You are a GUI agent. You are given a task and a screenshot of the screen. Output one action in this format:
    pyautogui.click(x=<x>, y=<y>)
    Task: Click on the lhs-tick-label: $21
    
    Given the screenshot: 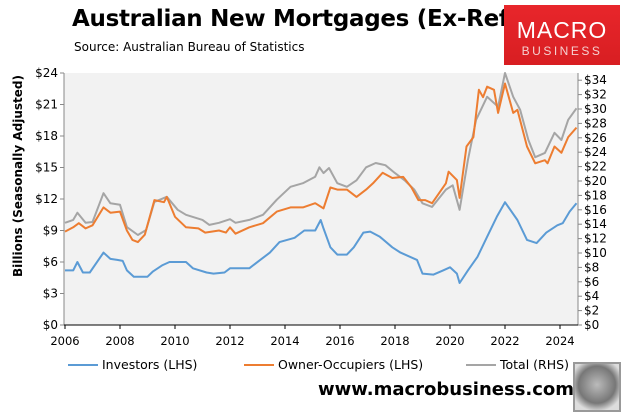 What is the action you would take?
    pyautogui.click(x=46, y=105)
    